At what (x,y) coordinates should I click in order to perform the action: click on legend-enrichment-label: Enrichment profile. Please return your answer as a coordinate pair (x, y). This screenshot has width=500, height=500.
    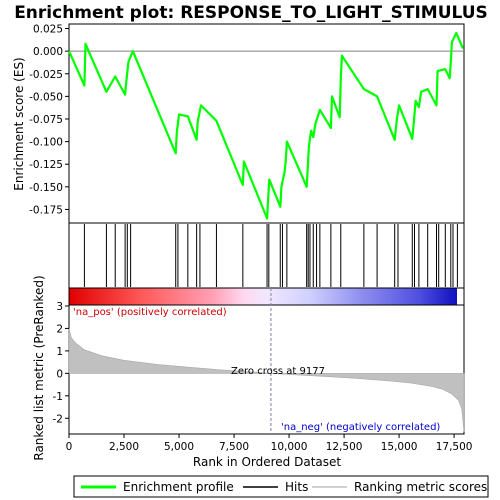
    Looking at the image, I should click on (178, 487).